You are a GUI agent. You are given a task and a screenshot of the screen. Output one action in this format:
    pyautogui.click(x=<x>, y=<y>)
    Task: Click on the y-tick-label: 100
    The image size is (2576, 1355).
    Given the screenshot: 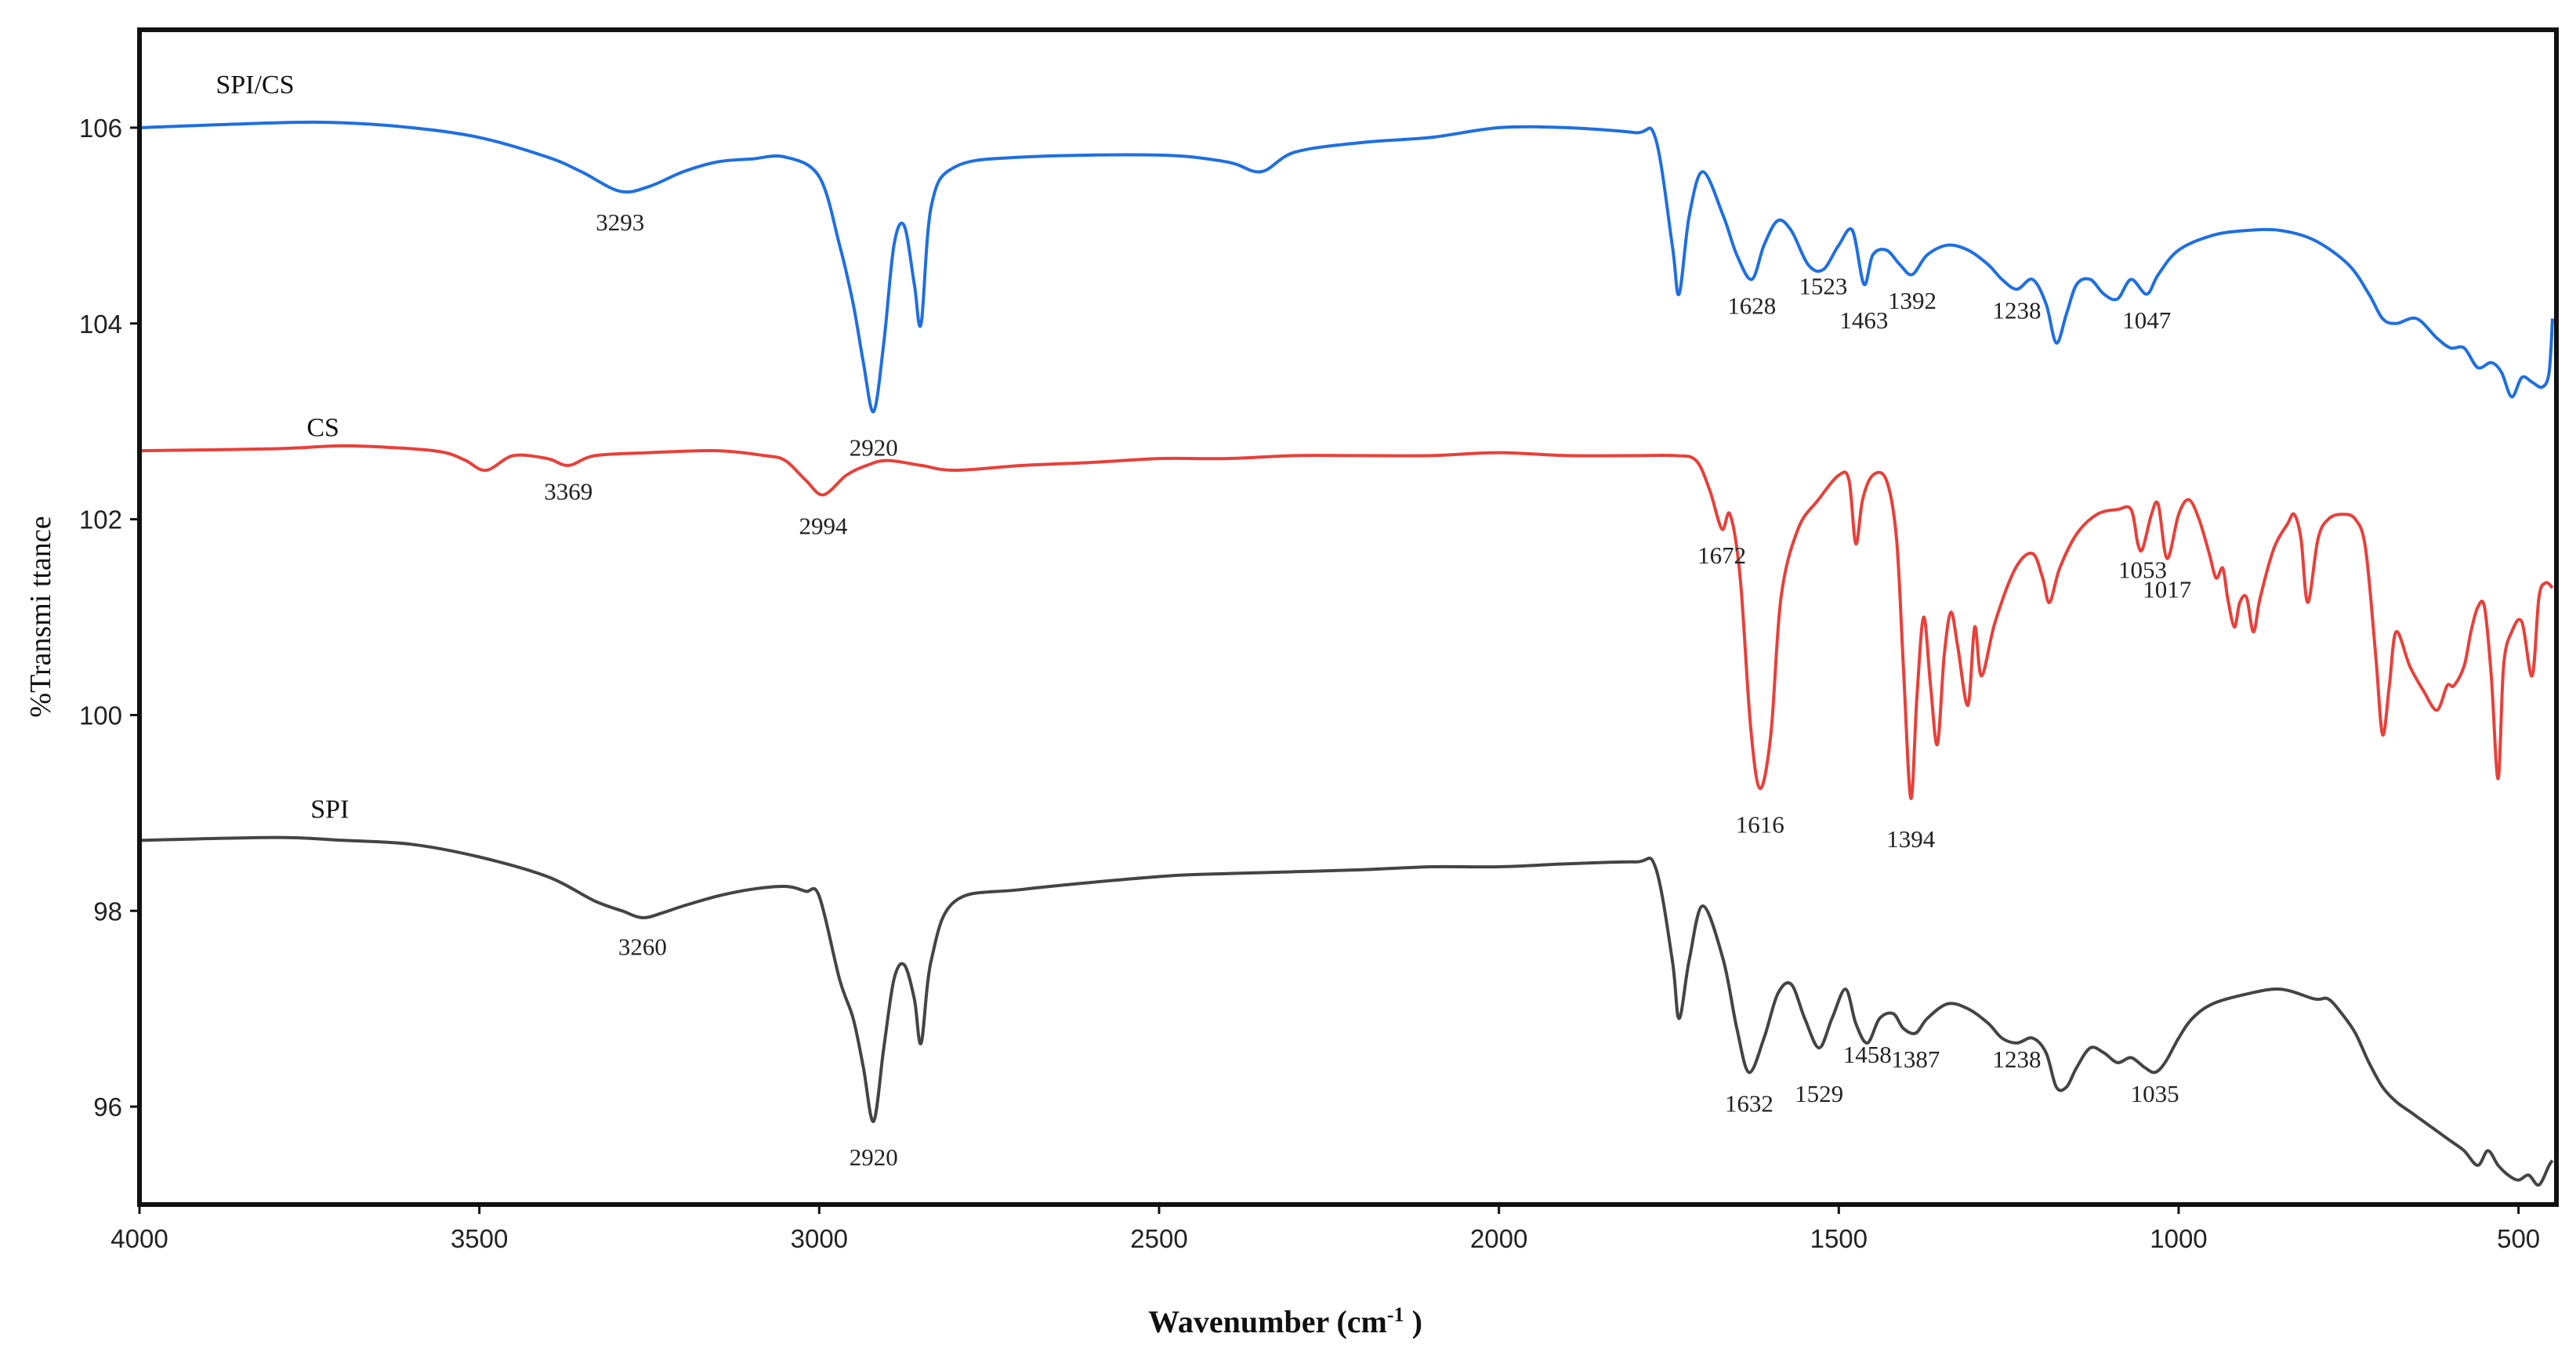 What is the action you would take?
    pyautogui.click(x=100, y=715)
    